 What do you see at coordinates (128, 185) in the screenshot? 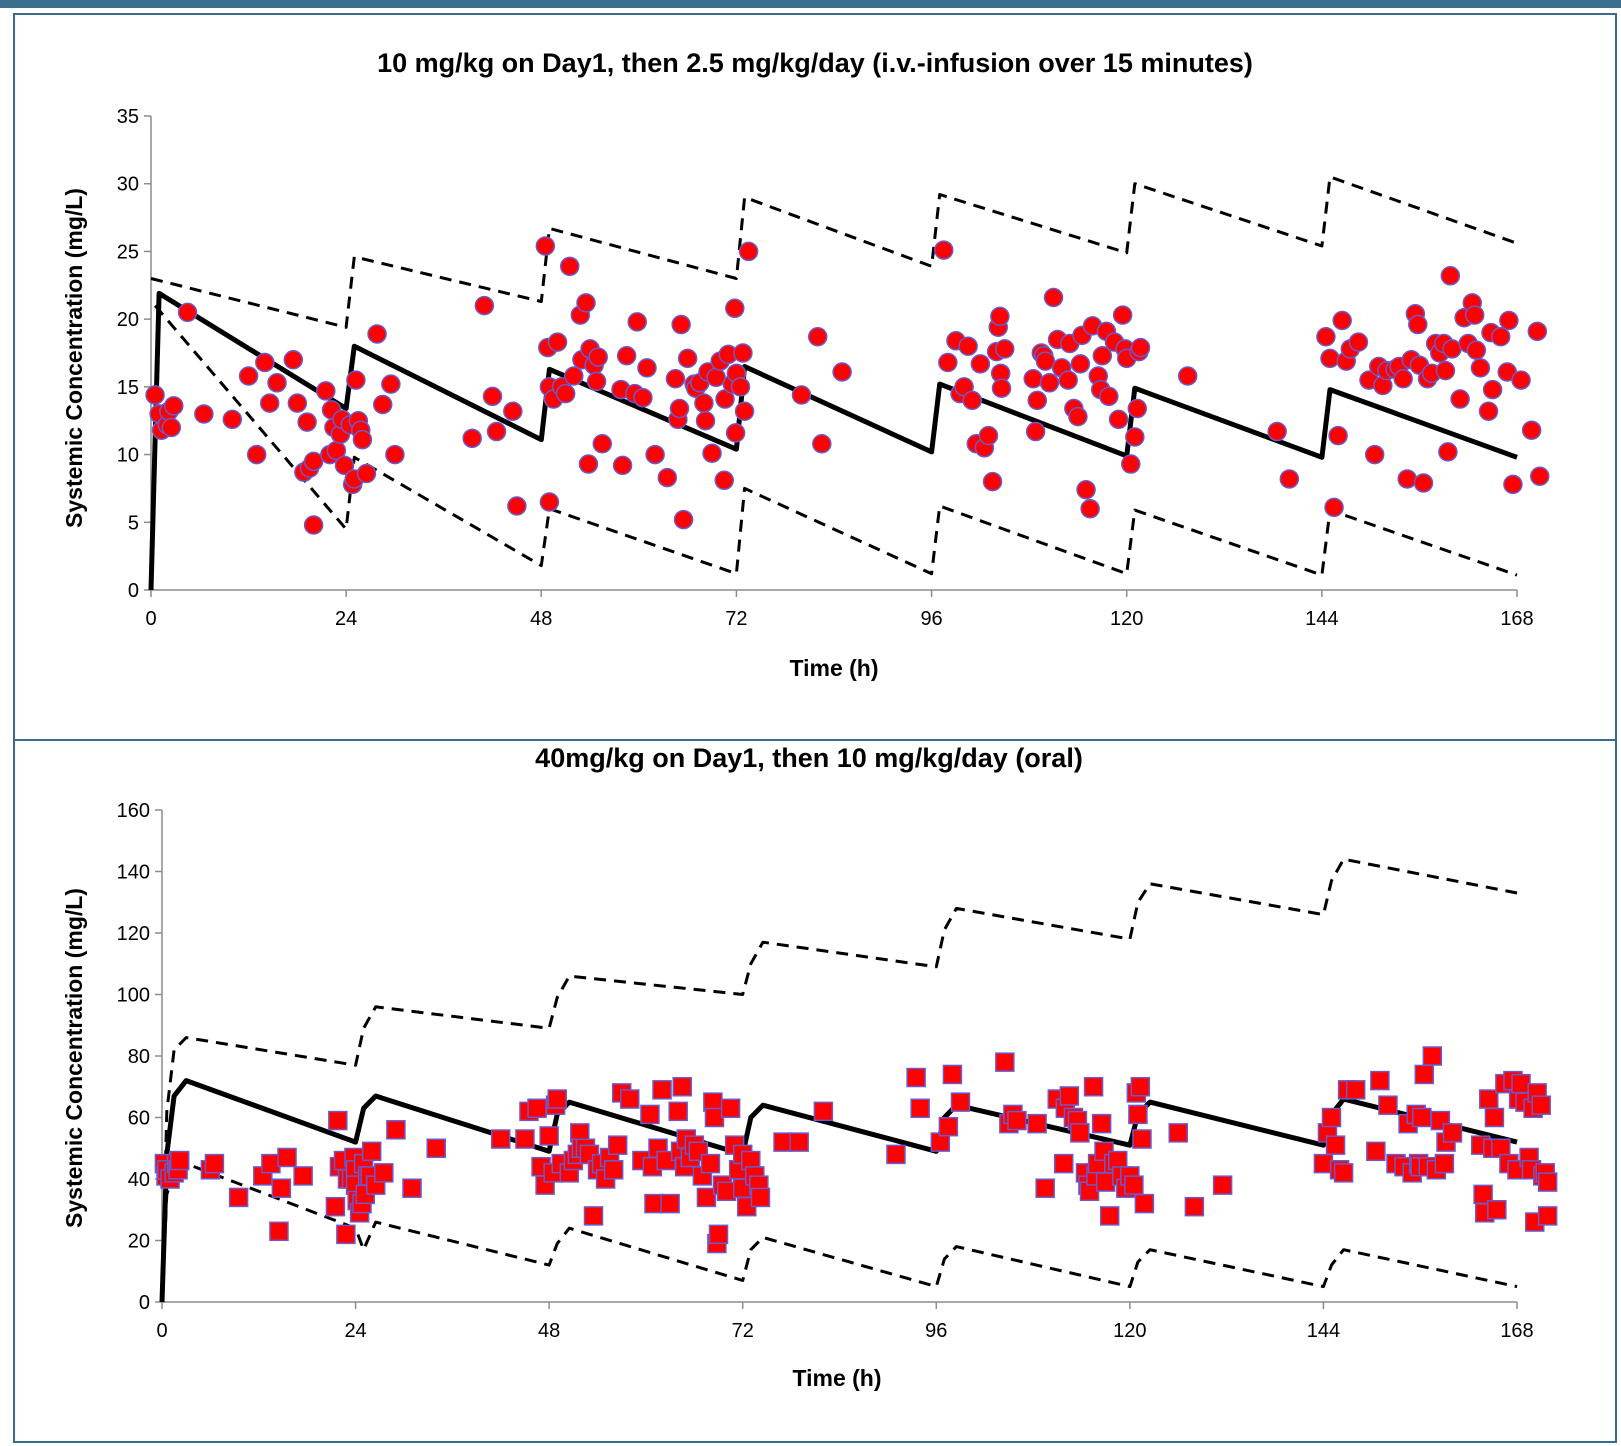
I see `y-tick-label: 30` at bounding box center [128, 185].